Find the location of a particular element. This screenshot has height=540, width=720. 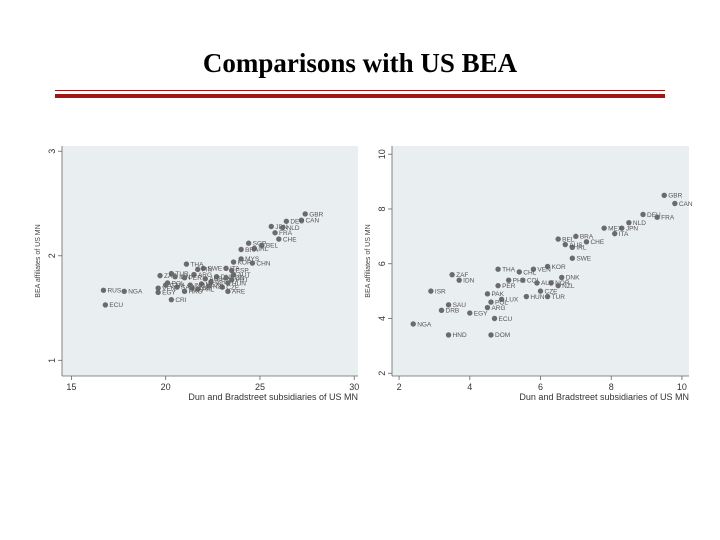

data-point-label: THA is located at coordinates (197, 264).